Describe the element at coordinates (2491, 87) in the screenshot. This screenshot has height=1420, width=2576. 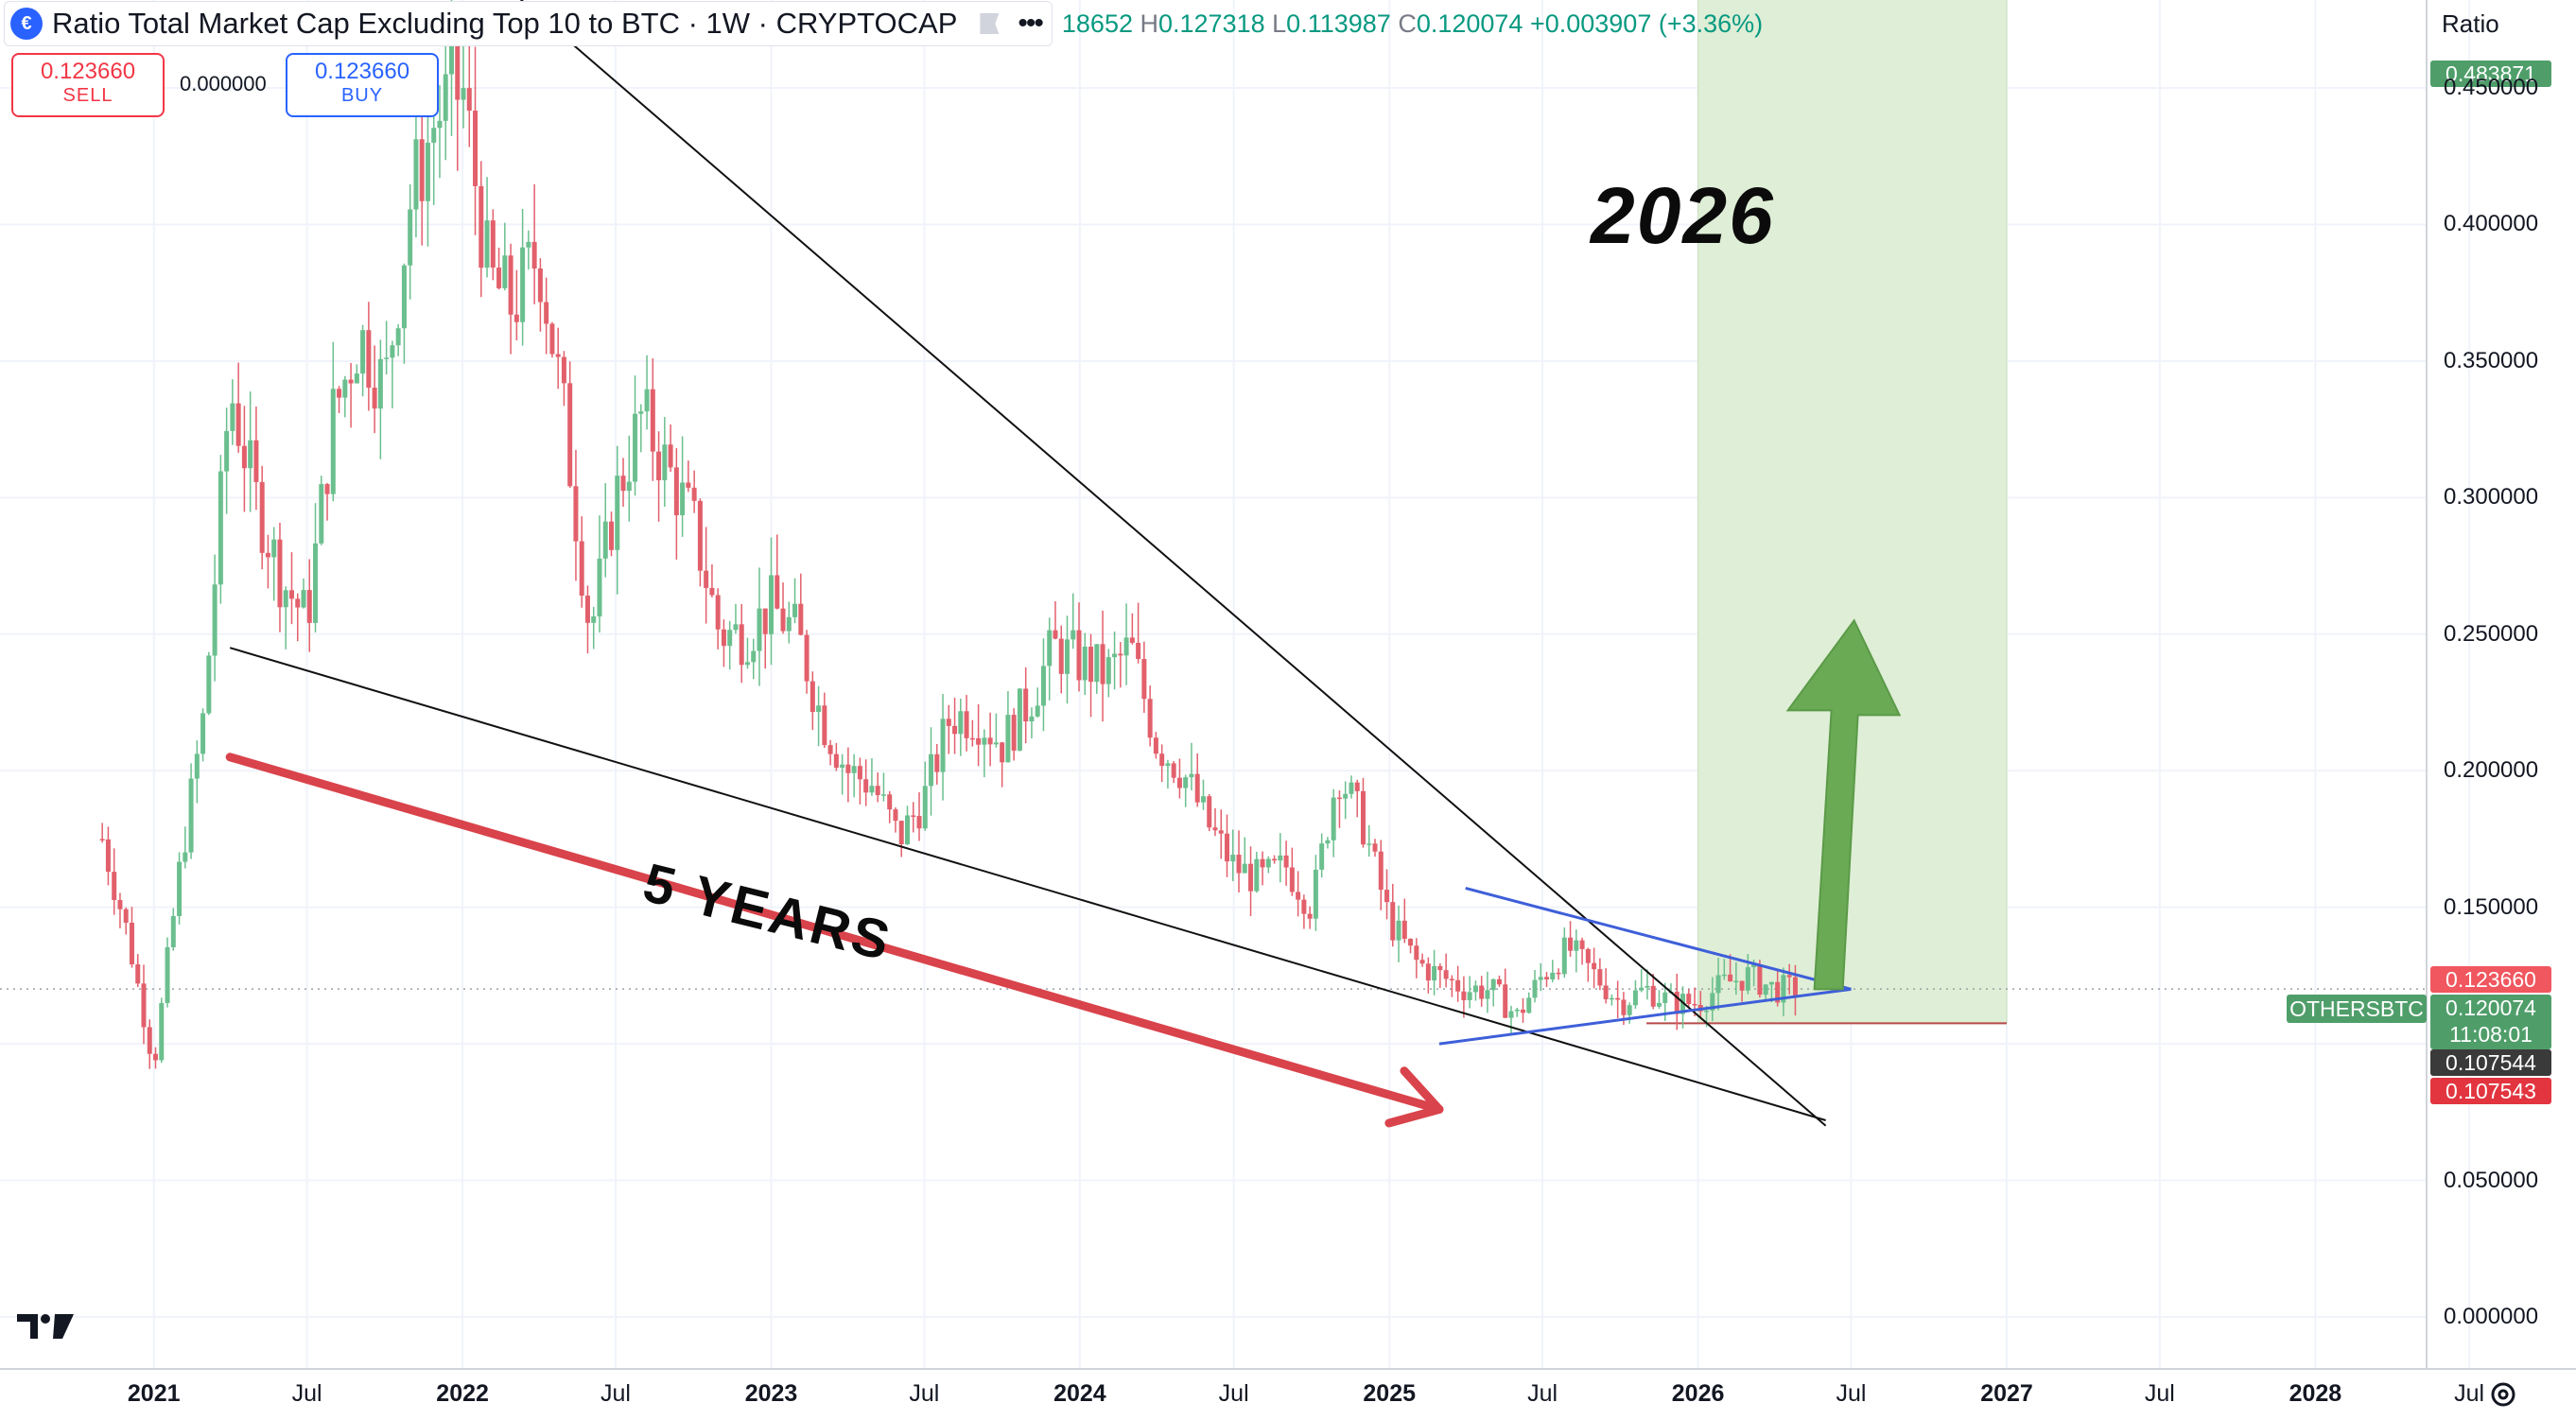
I see `price-tick-label: 0.450000` at that location.